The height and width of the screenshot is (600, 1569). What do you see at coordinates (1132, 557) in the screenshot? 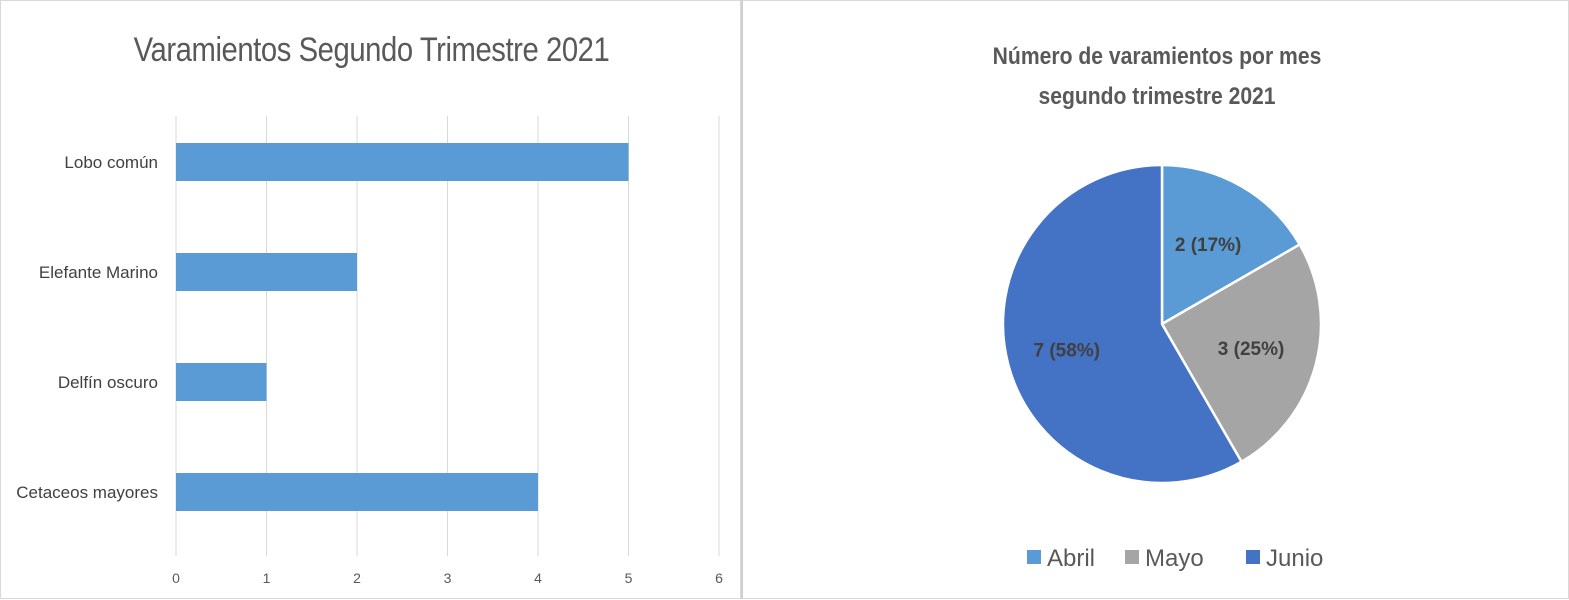
I see `legend-swatch-mayo` at bounding box center [1132, 557].